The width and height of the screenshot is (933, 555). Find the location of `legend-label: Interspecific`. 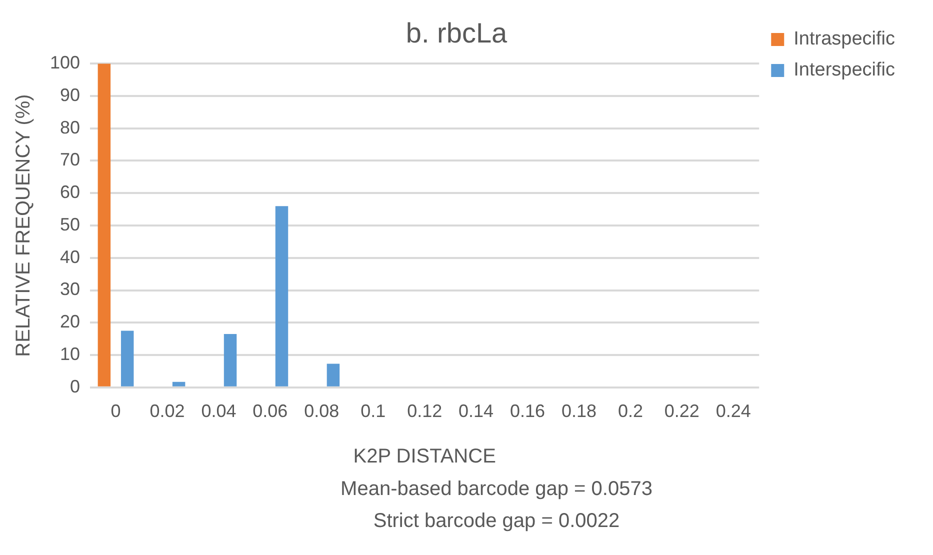

legend-label: Interspecific is located at coordinates (844, 70).